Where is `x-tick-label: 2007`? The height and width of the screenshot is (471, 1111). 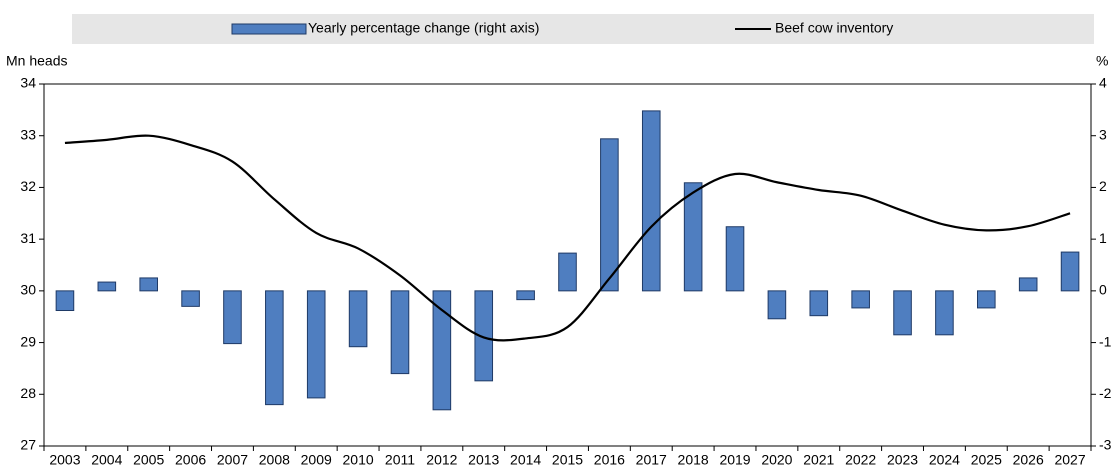
x-tick-label: 2007 is located at coordinates (232, 460).